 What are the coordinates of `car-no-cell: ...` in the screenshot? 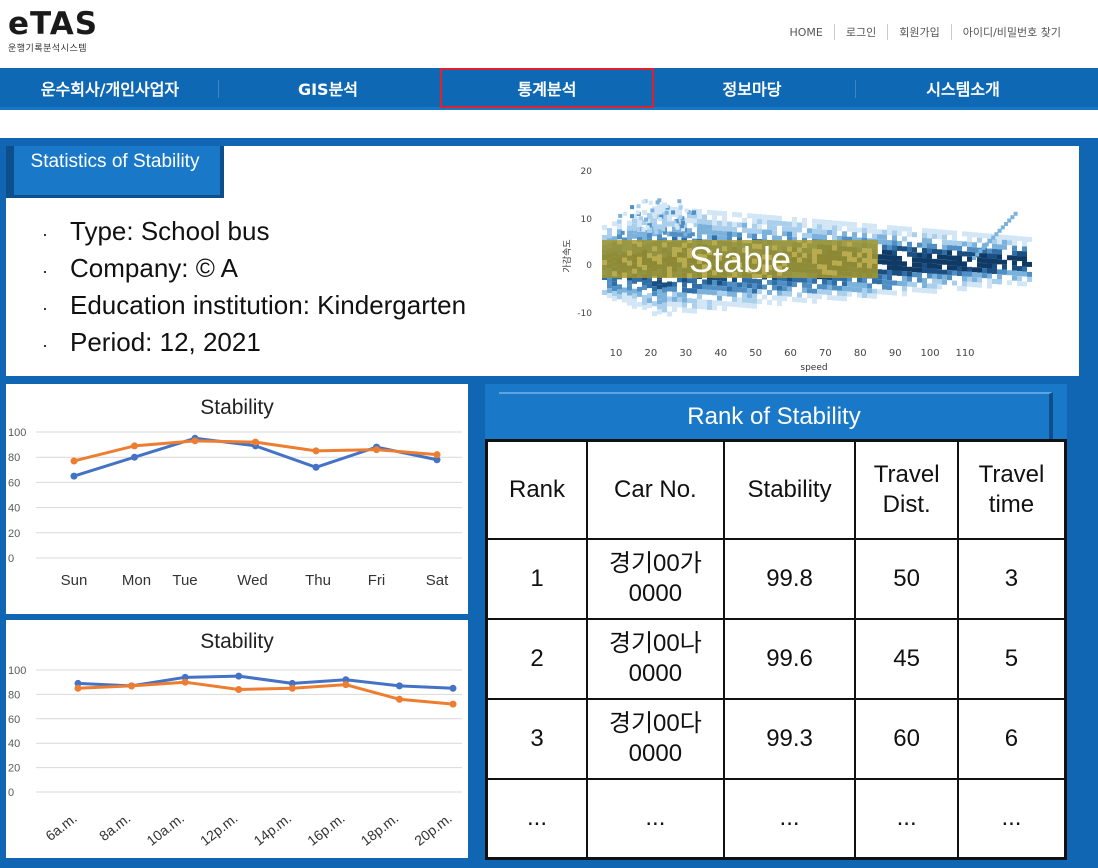 It's located at (655, 818).